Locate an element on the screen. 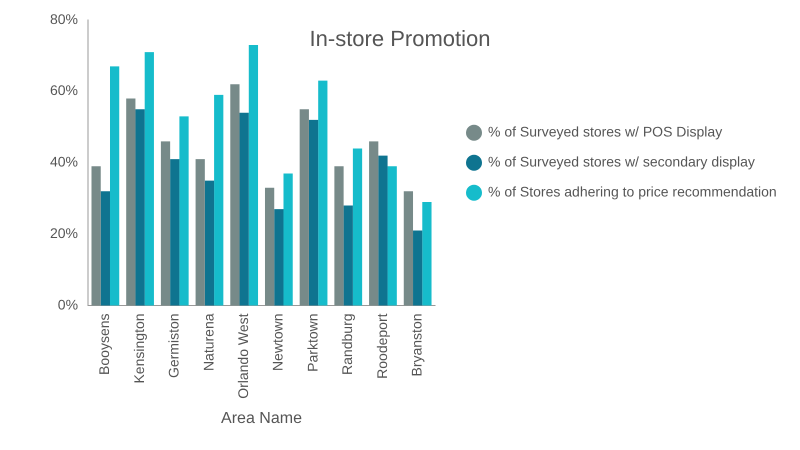 Image resolution: width=800 pixels, height=450 pixels. x-tick-label: Booysens is located at coordinates (104, 344).